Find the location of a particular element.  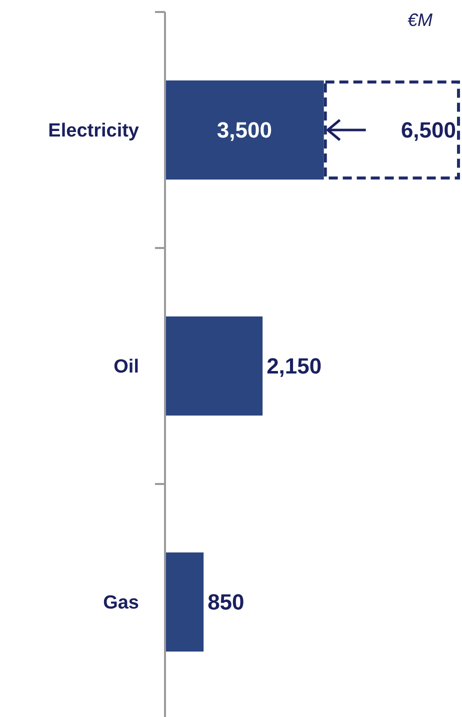

data-label: 850 is located at coordinates (226, 602).